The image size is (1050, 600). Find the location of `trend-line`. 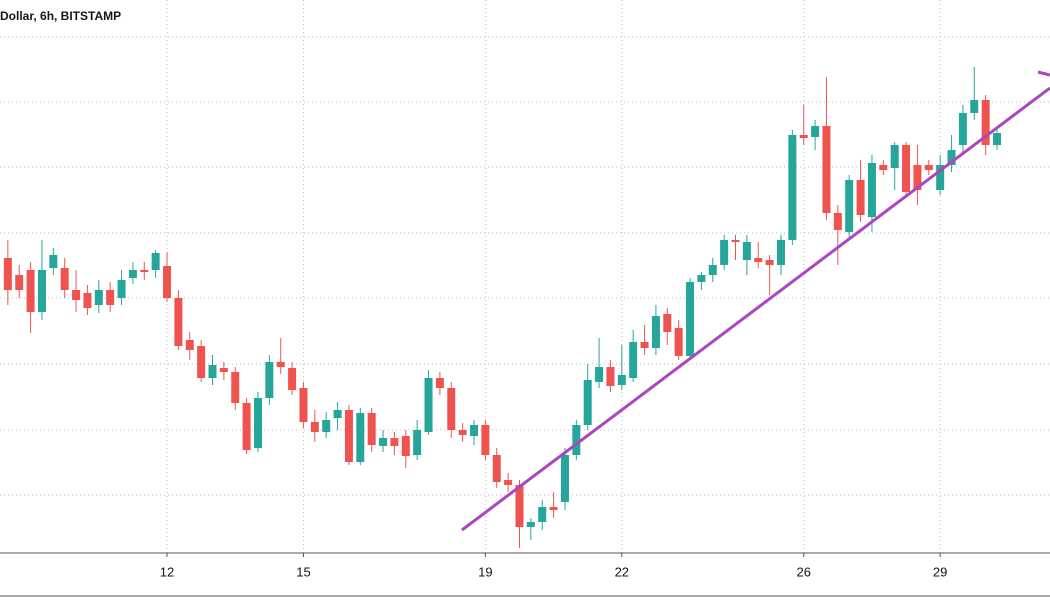

trend-line is located at coordinates (1043, 73).